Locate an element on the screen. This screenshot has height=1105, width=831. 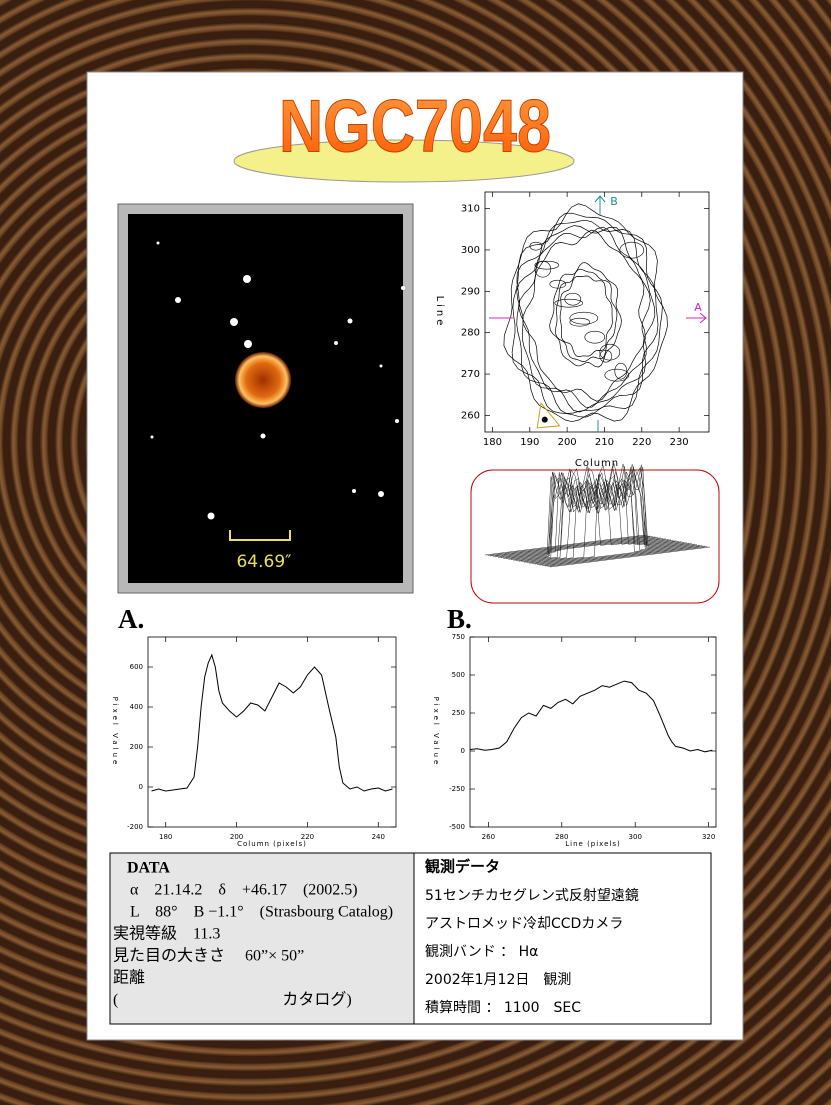
x-tick-label: 230 is located at coordinates (679, 442).